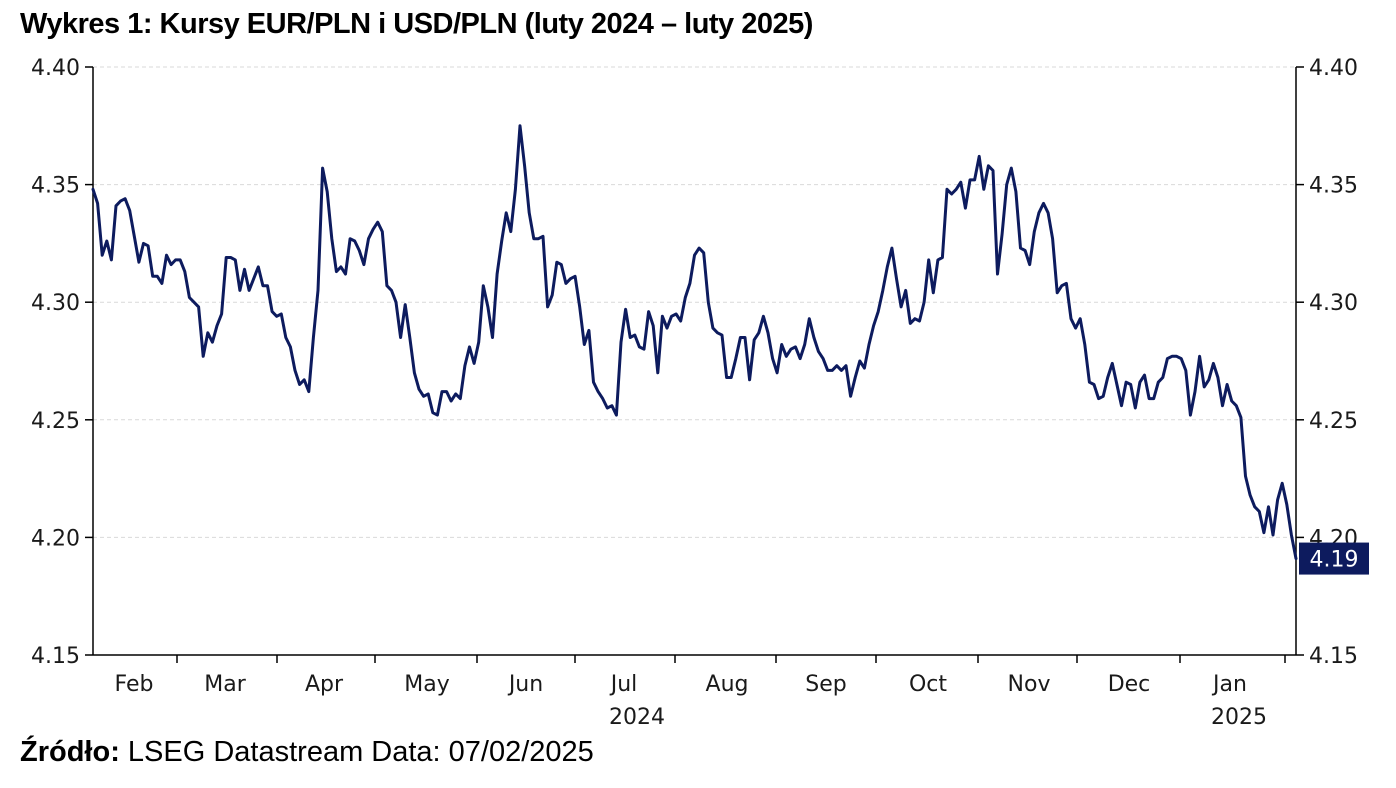  I want to click on x-year-label-2024: 2024, so click(637, 717).